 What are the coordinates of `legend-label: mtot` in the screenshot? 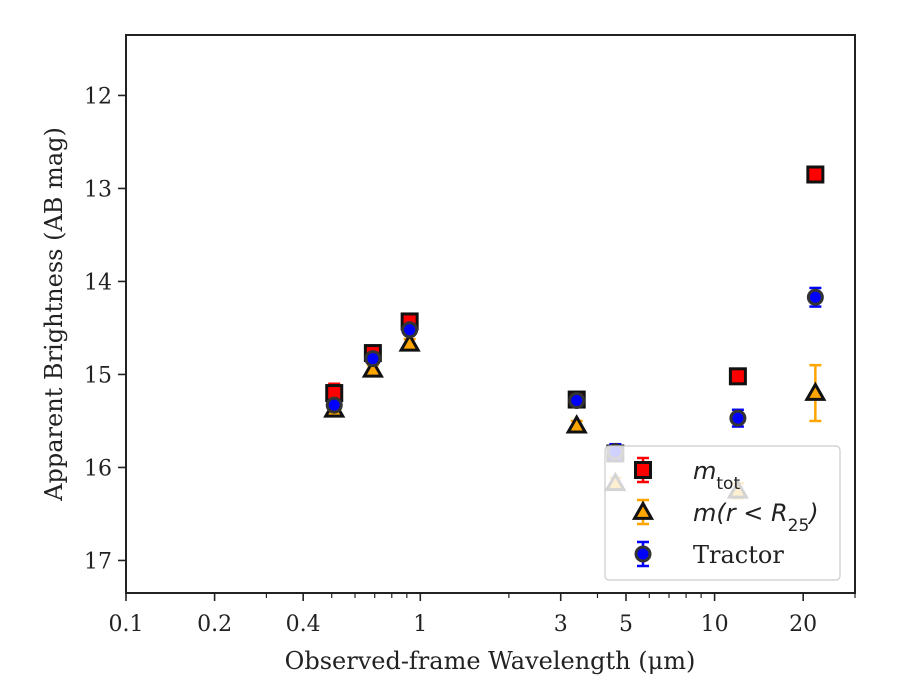 It's located at (716, 475).